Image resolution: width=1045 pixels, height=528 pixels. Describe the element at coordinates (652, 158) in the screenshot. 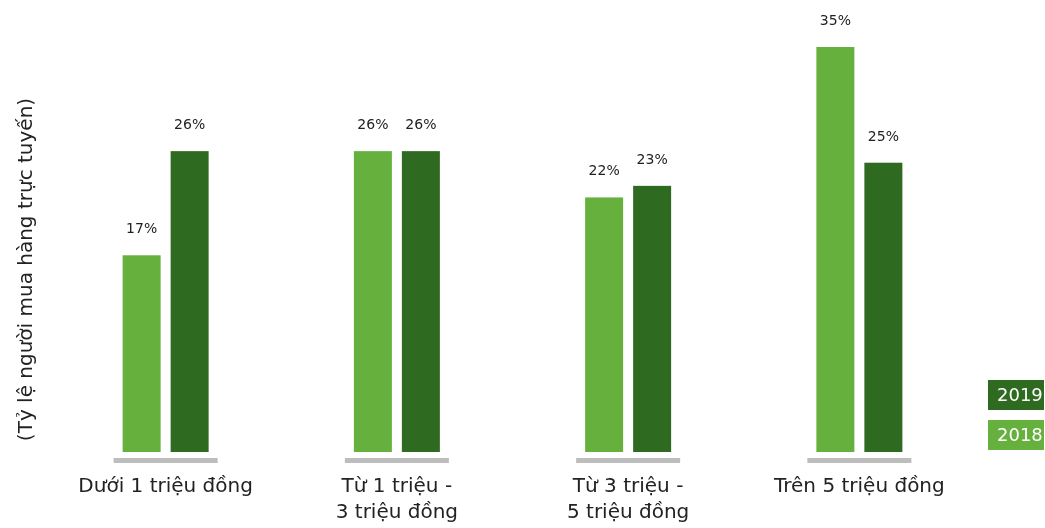

I see `data-label: 23%` at that location.